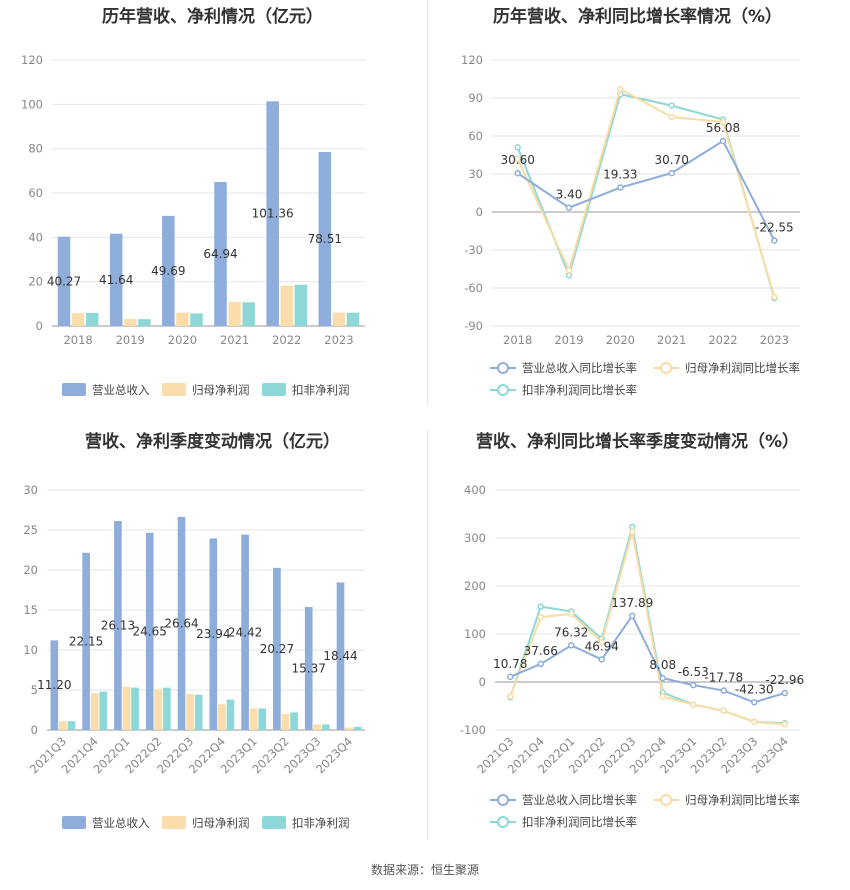 Image resolution: width=850 pixels, height=890 pixels. I want to click on data-label: 10.78, so click(510, 664).